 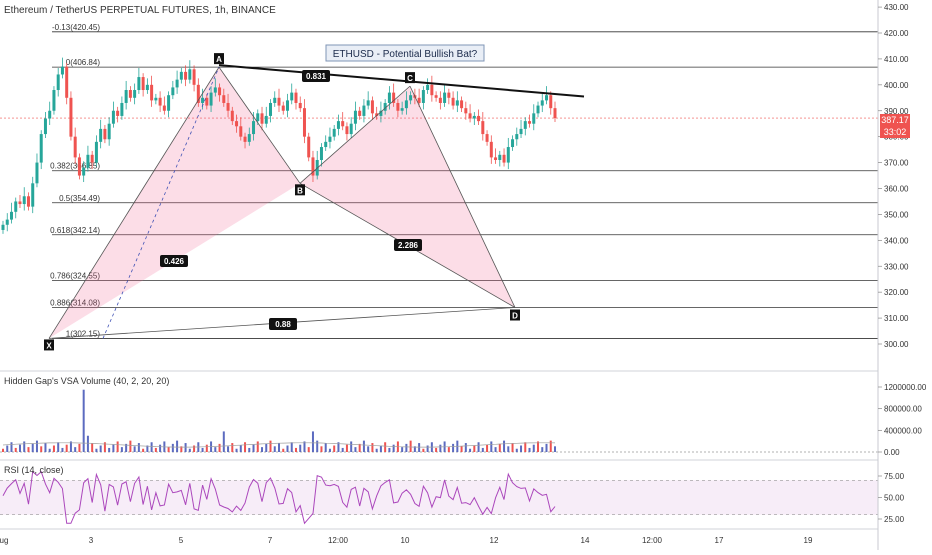 I want to click on time-tick-label: ug, so click(x=4, y=540).